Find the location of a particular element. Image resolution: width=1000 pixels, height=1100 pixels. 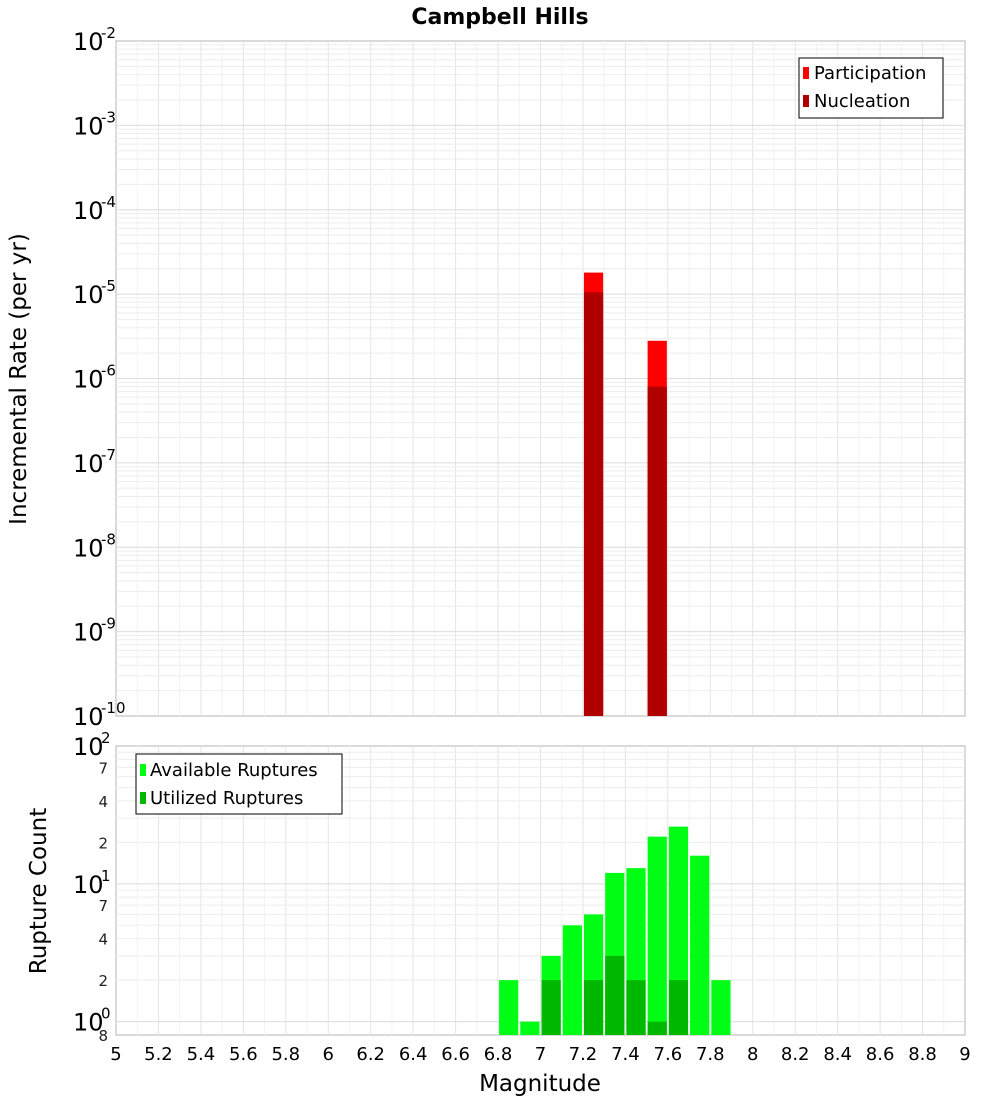

x-tick-label: 7 is located at coordinates (540, 1054).